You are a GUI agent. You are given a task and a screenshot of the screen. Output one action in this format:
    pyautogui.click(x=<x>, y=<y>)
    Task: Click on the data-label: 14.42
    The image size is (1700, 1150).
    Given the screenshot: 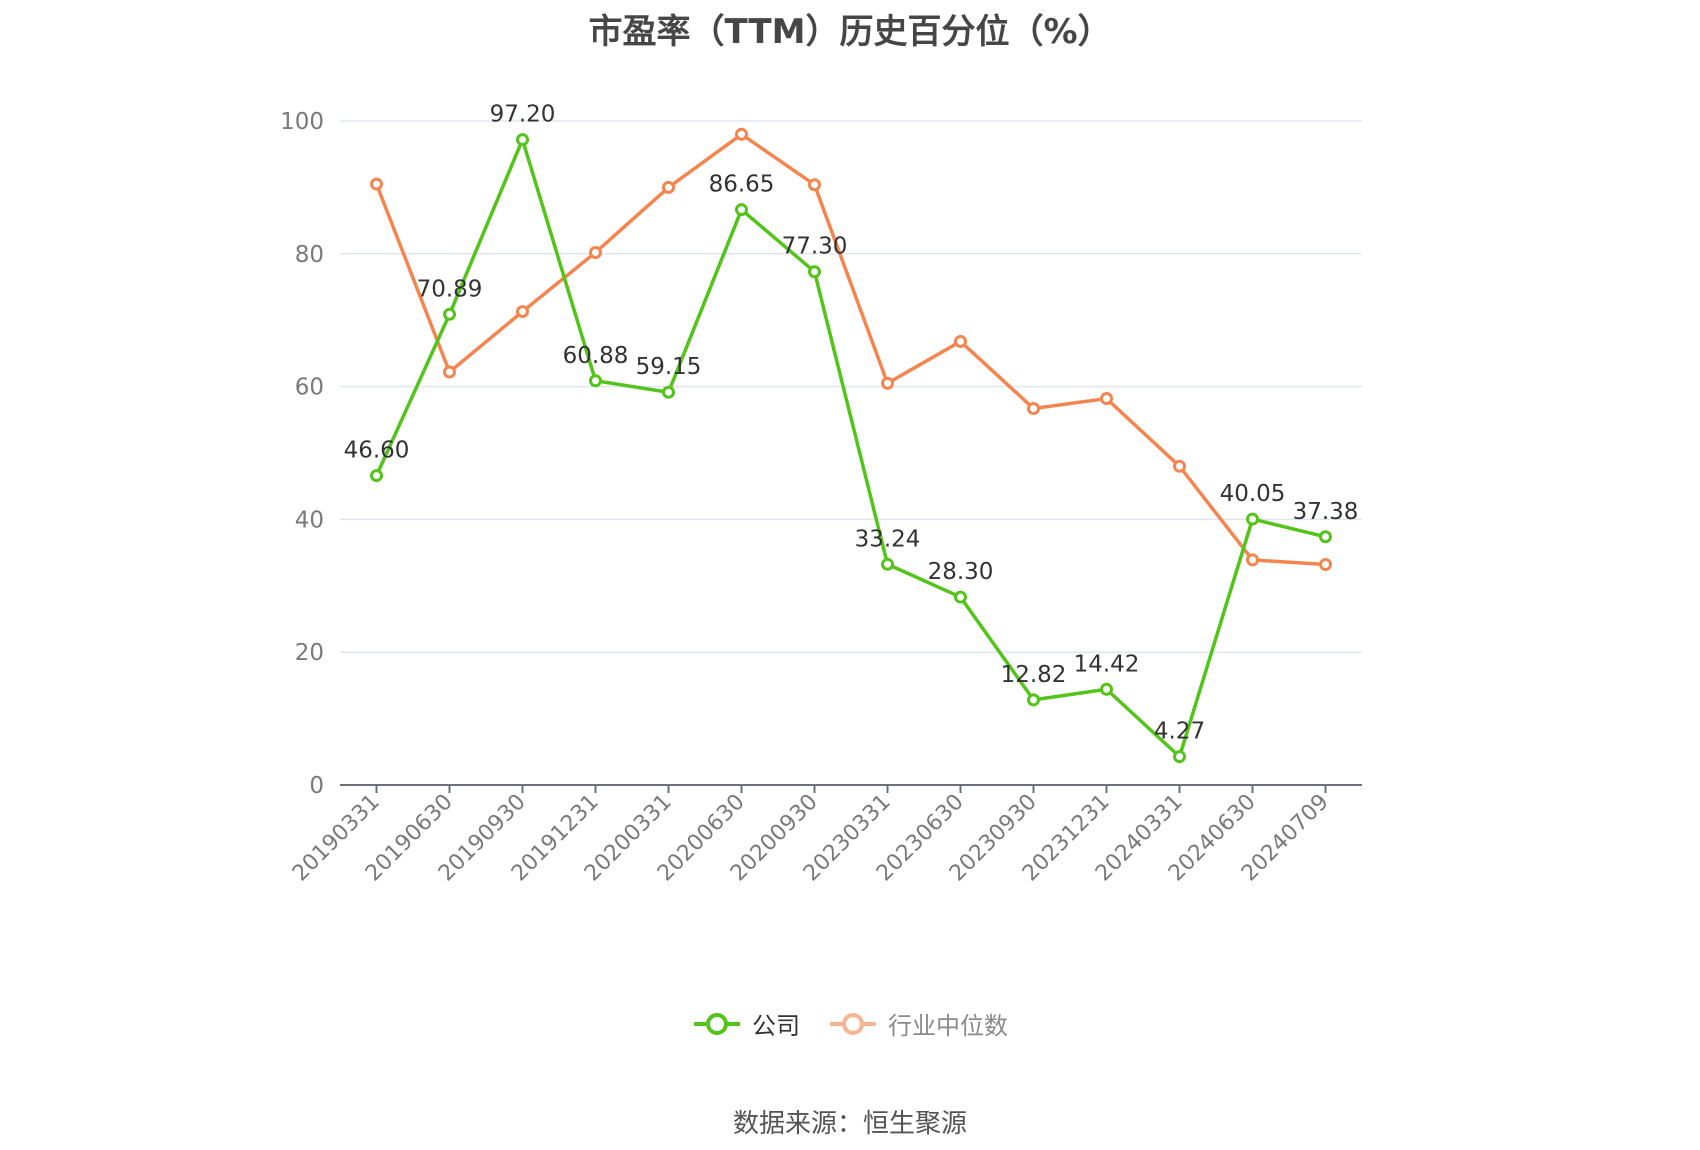 What is the action you would take?
    pyautogui.click(x=1107, y=664)
    